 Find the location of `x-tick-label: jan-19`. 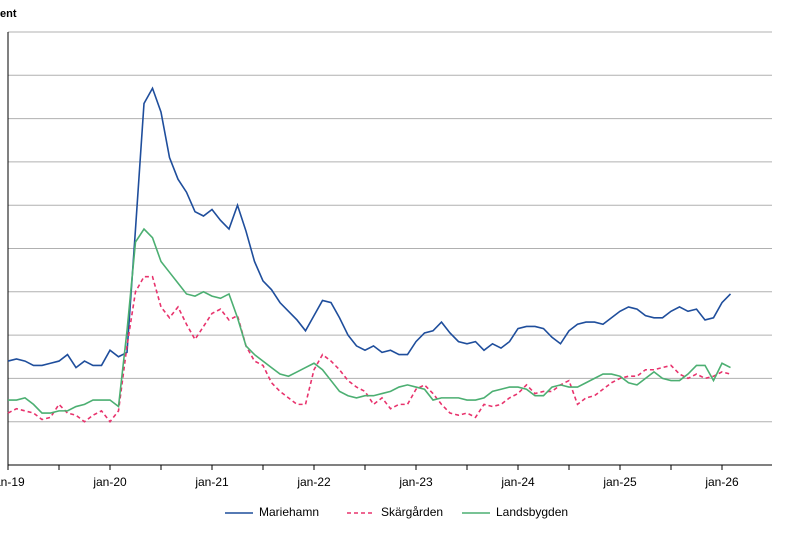

x-tick-label: jan-19 is located at coordinates (12, 482).